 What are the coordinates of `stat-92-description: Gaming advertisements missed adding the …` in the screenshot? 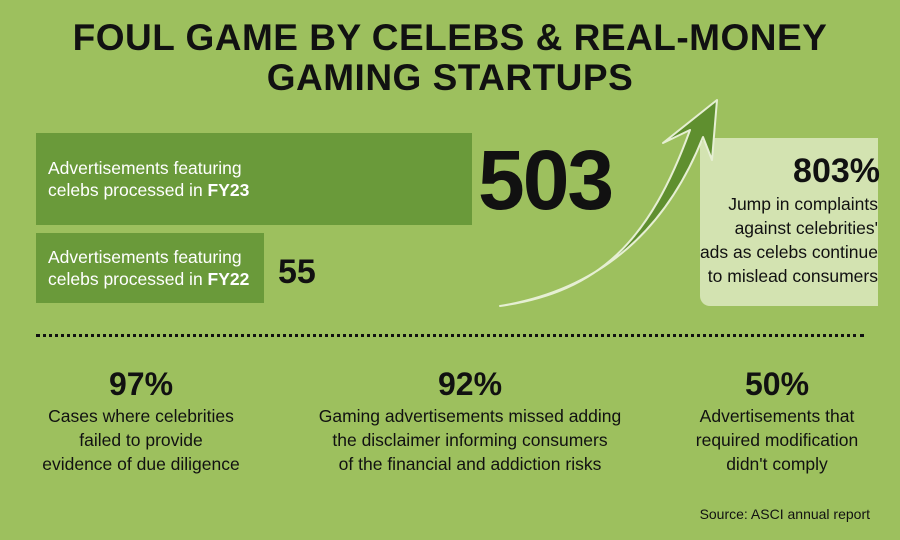 It's located at (470, 440).